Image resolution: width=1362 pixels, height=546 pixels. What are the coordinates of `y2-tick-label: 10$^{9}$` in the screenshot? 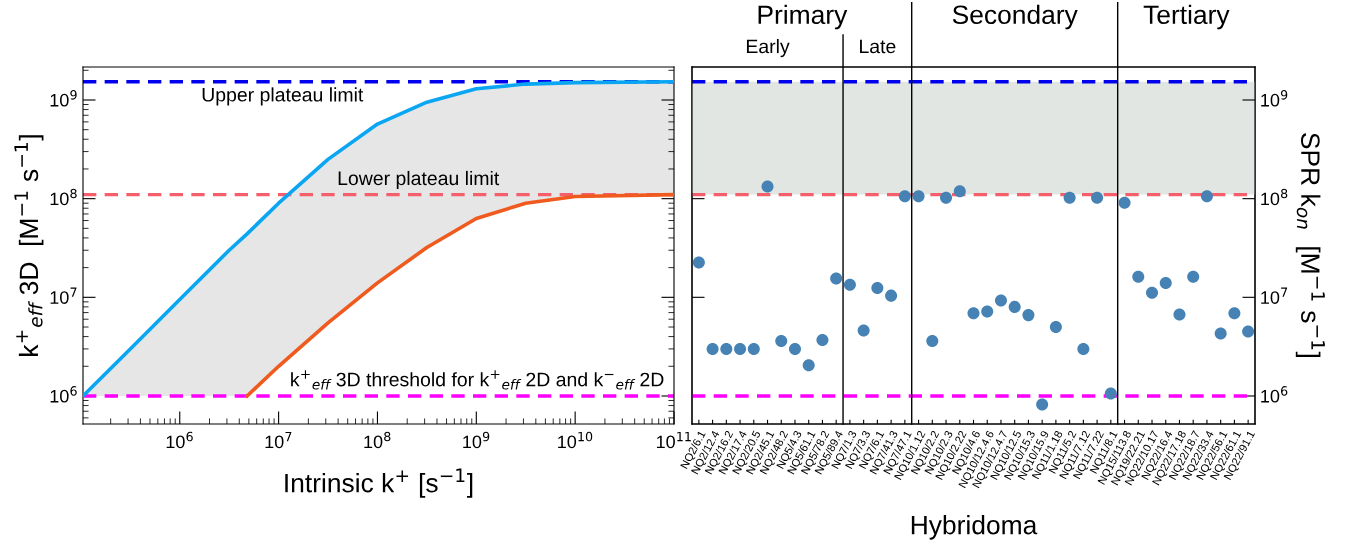 It's located at (1274, 98).